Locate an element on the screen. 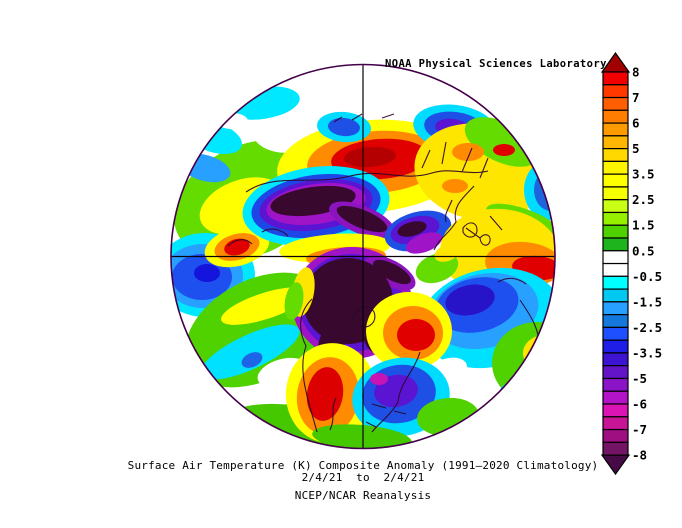 The image size is (682, 528). colorbar-tick-label: -6 is located at coordinates (639, 404).